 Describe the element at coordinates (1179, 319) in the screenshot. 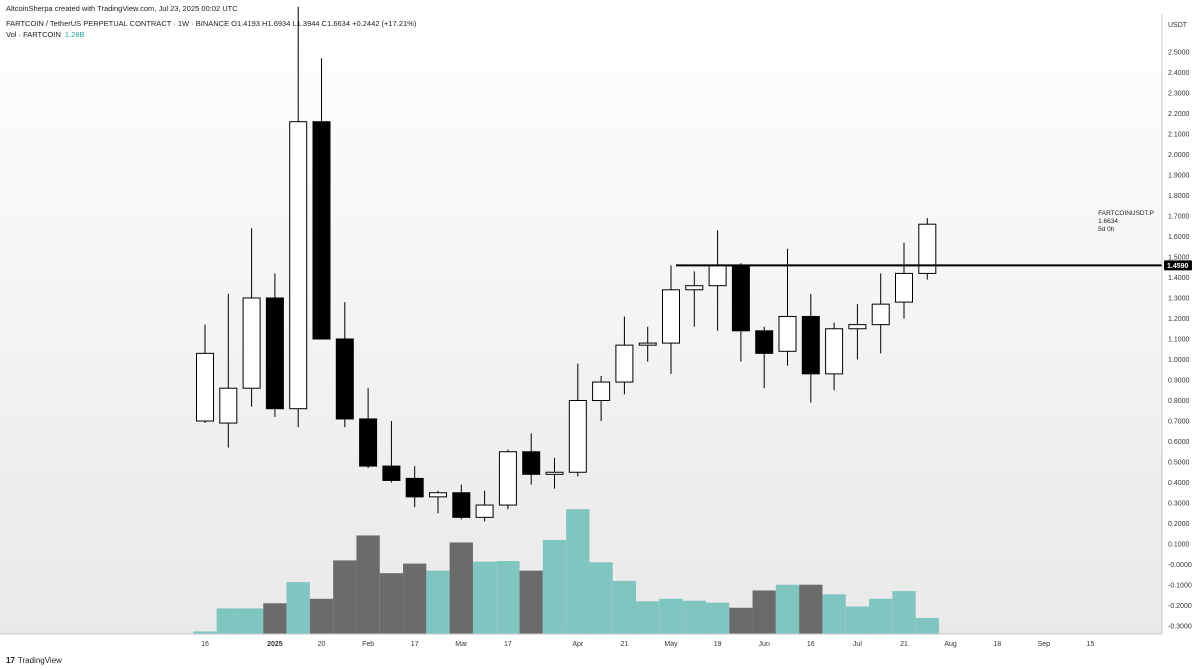

I see `price-tick-label: 1.2000` at that location.